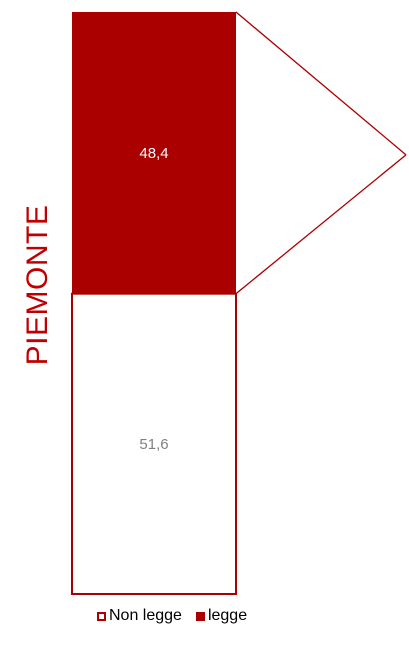  I want to click on legend-label-legge: legge, so click(227, 615).